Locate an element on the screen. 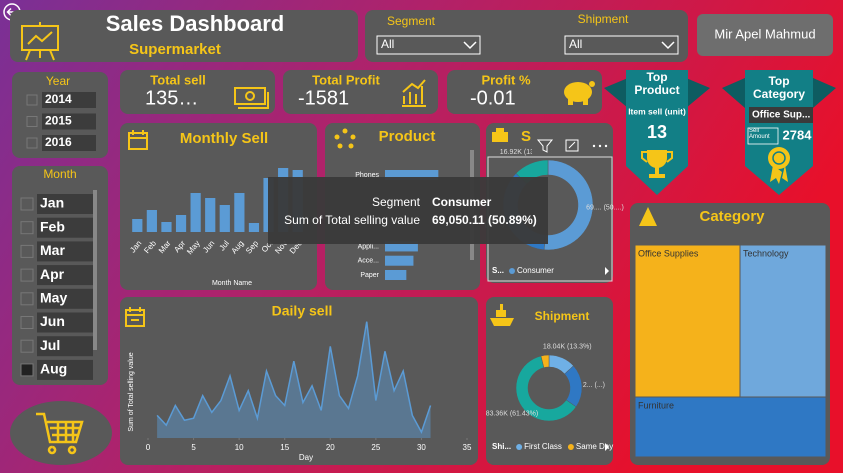 This screenshot has height=473, width=843. tile-label: Office Supplies is located at coordinates (668, 253).